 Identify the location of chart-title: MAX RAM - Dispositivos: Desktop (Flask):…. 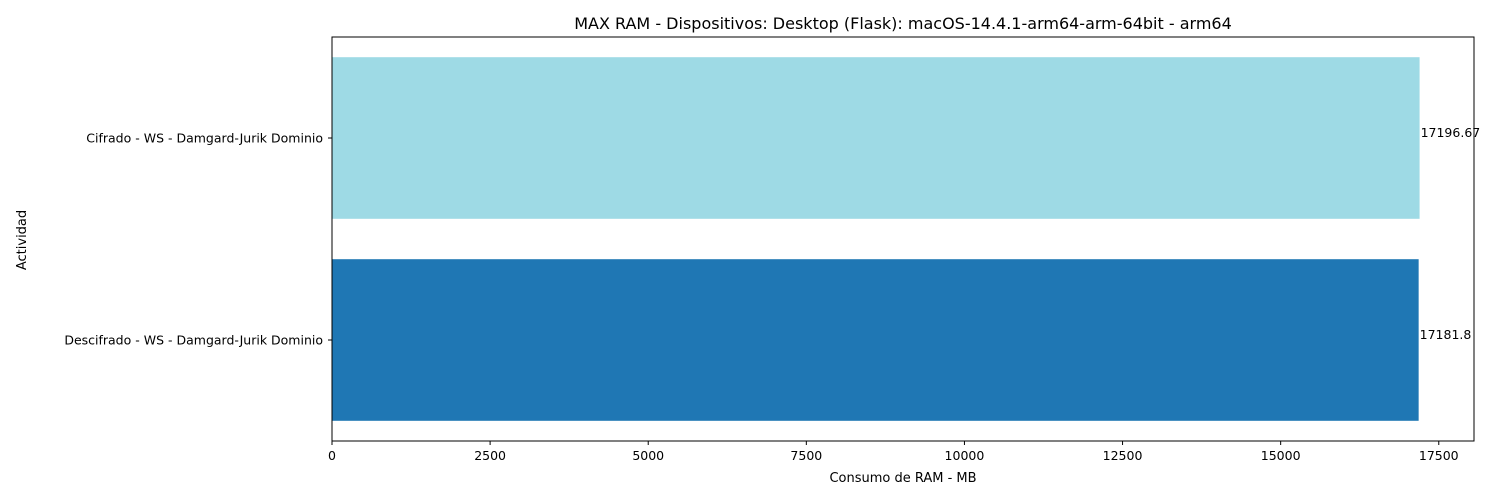
(903, 23).